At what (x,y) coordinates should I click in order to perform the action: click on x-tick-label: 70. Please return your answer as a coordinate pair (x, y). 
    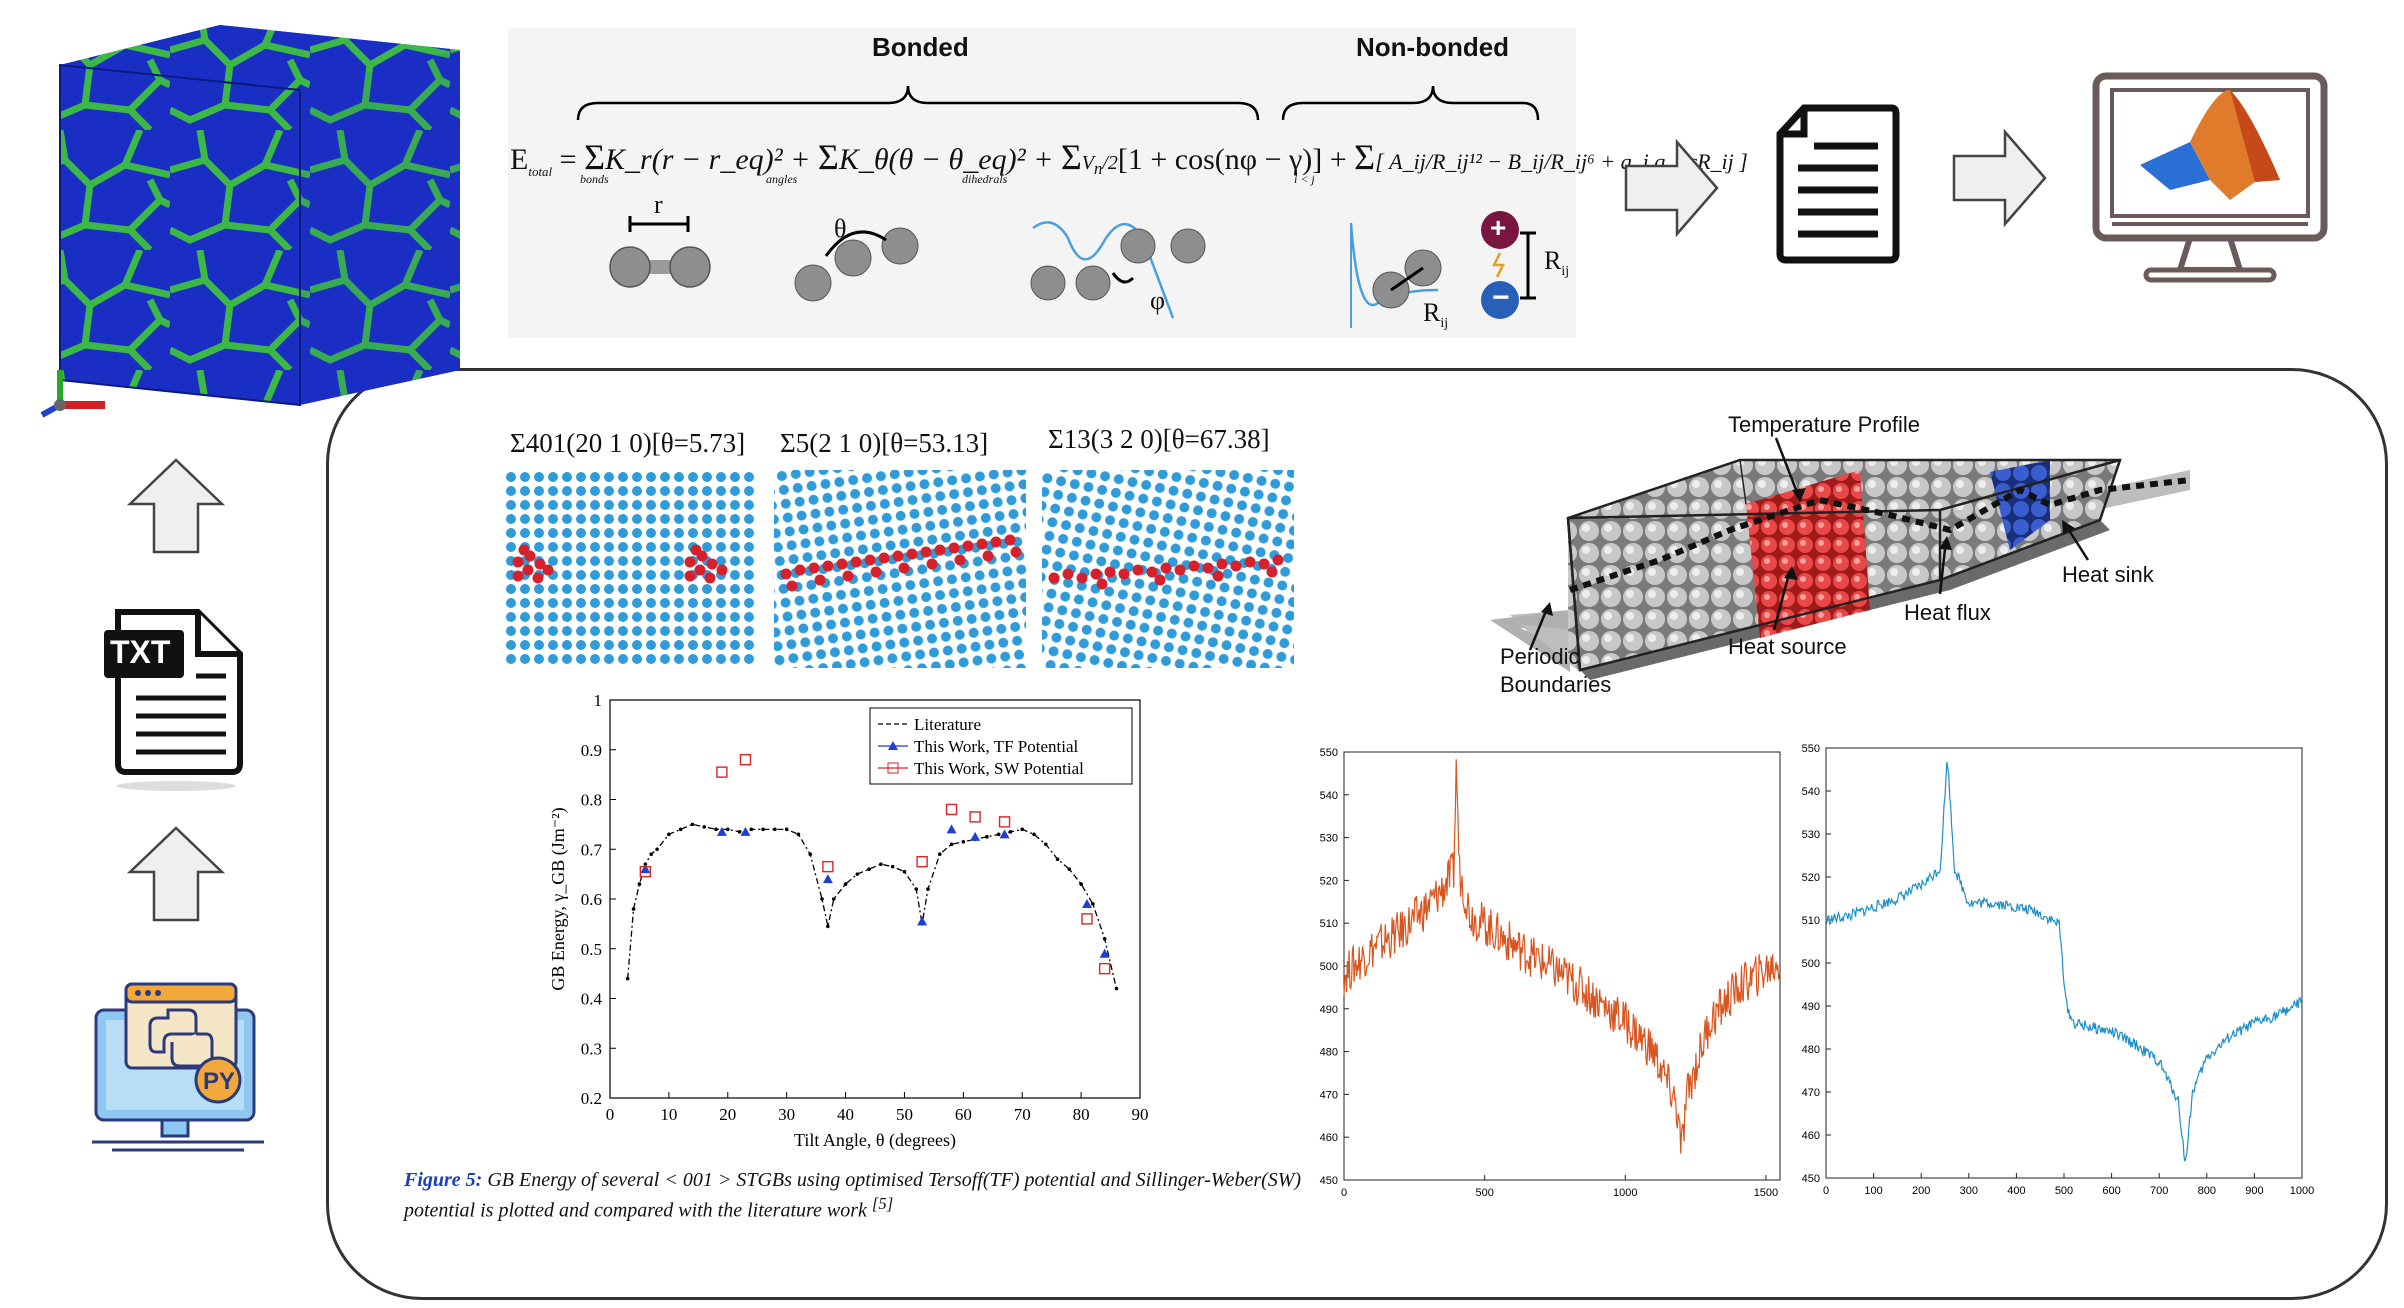
    Looking at the image, I should click on (1022, 1114).